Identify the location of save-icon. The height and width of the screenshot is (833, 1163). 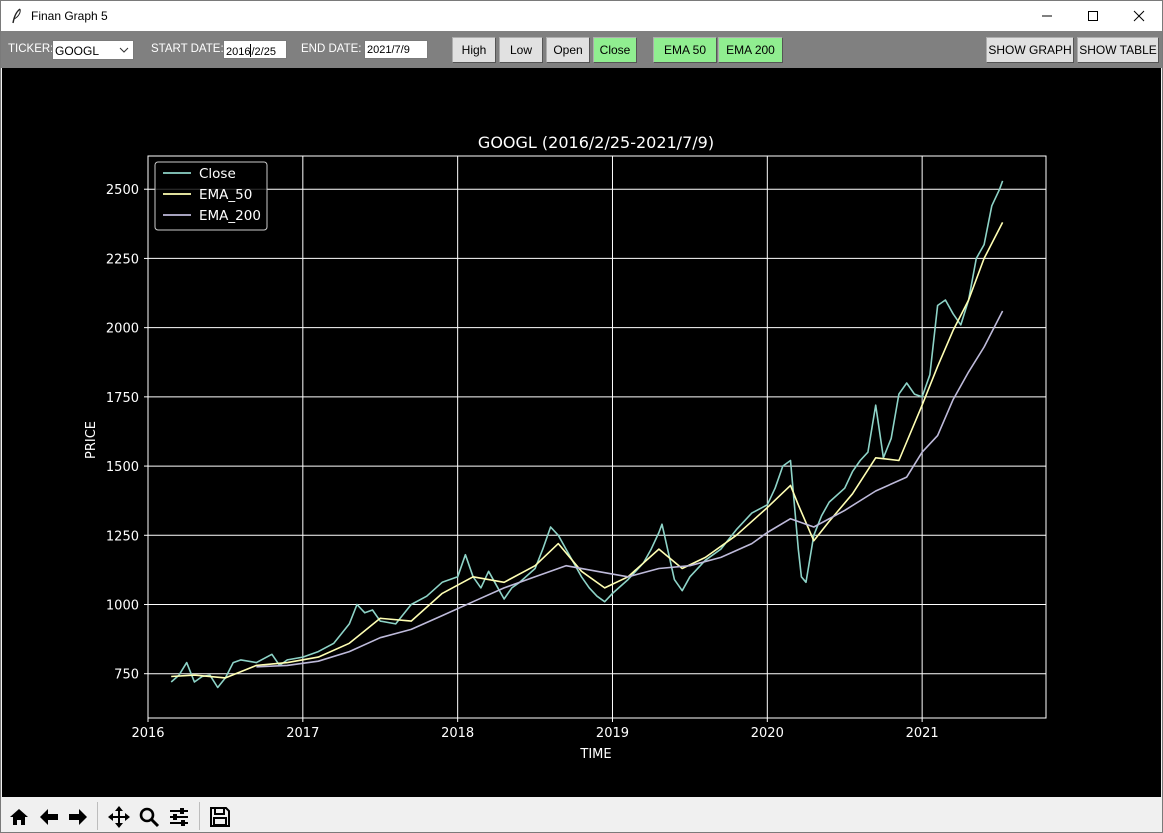
(220, 817).